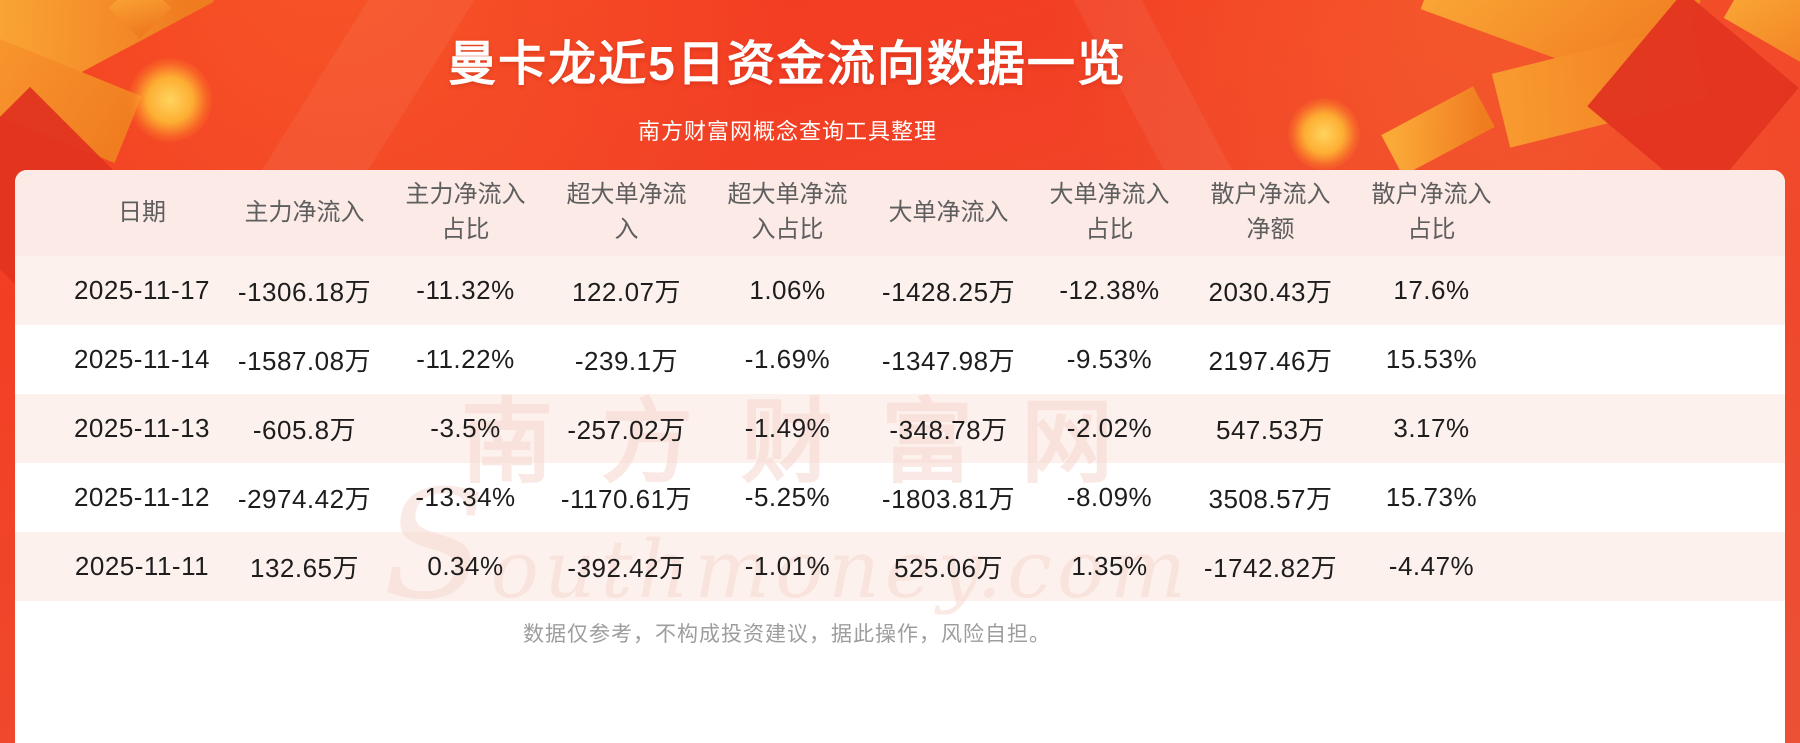 The height and width of the screenshot is (743, 1800). I want to click on value-cell: 3.17%, so click(1431, 428).